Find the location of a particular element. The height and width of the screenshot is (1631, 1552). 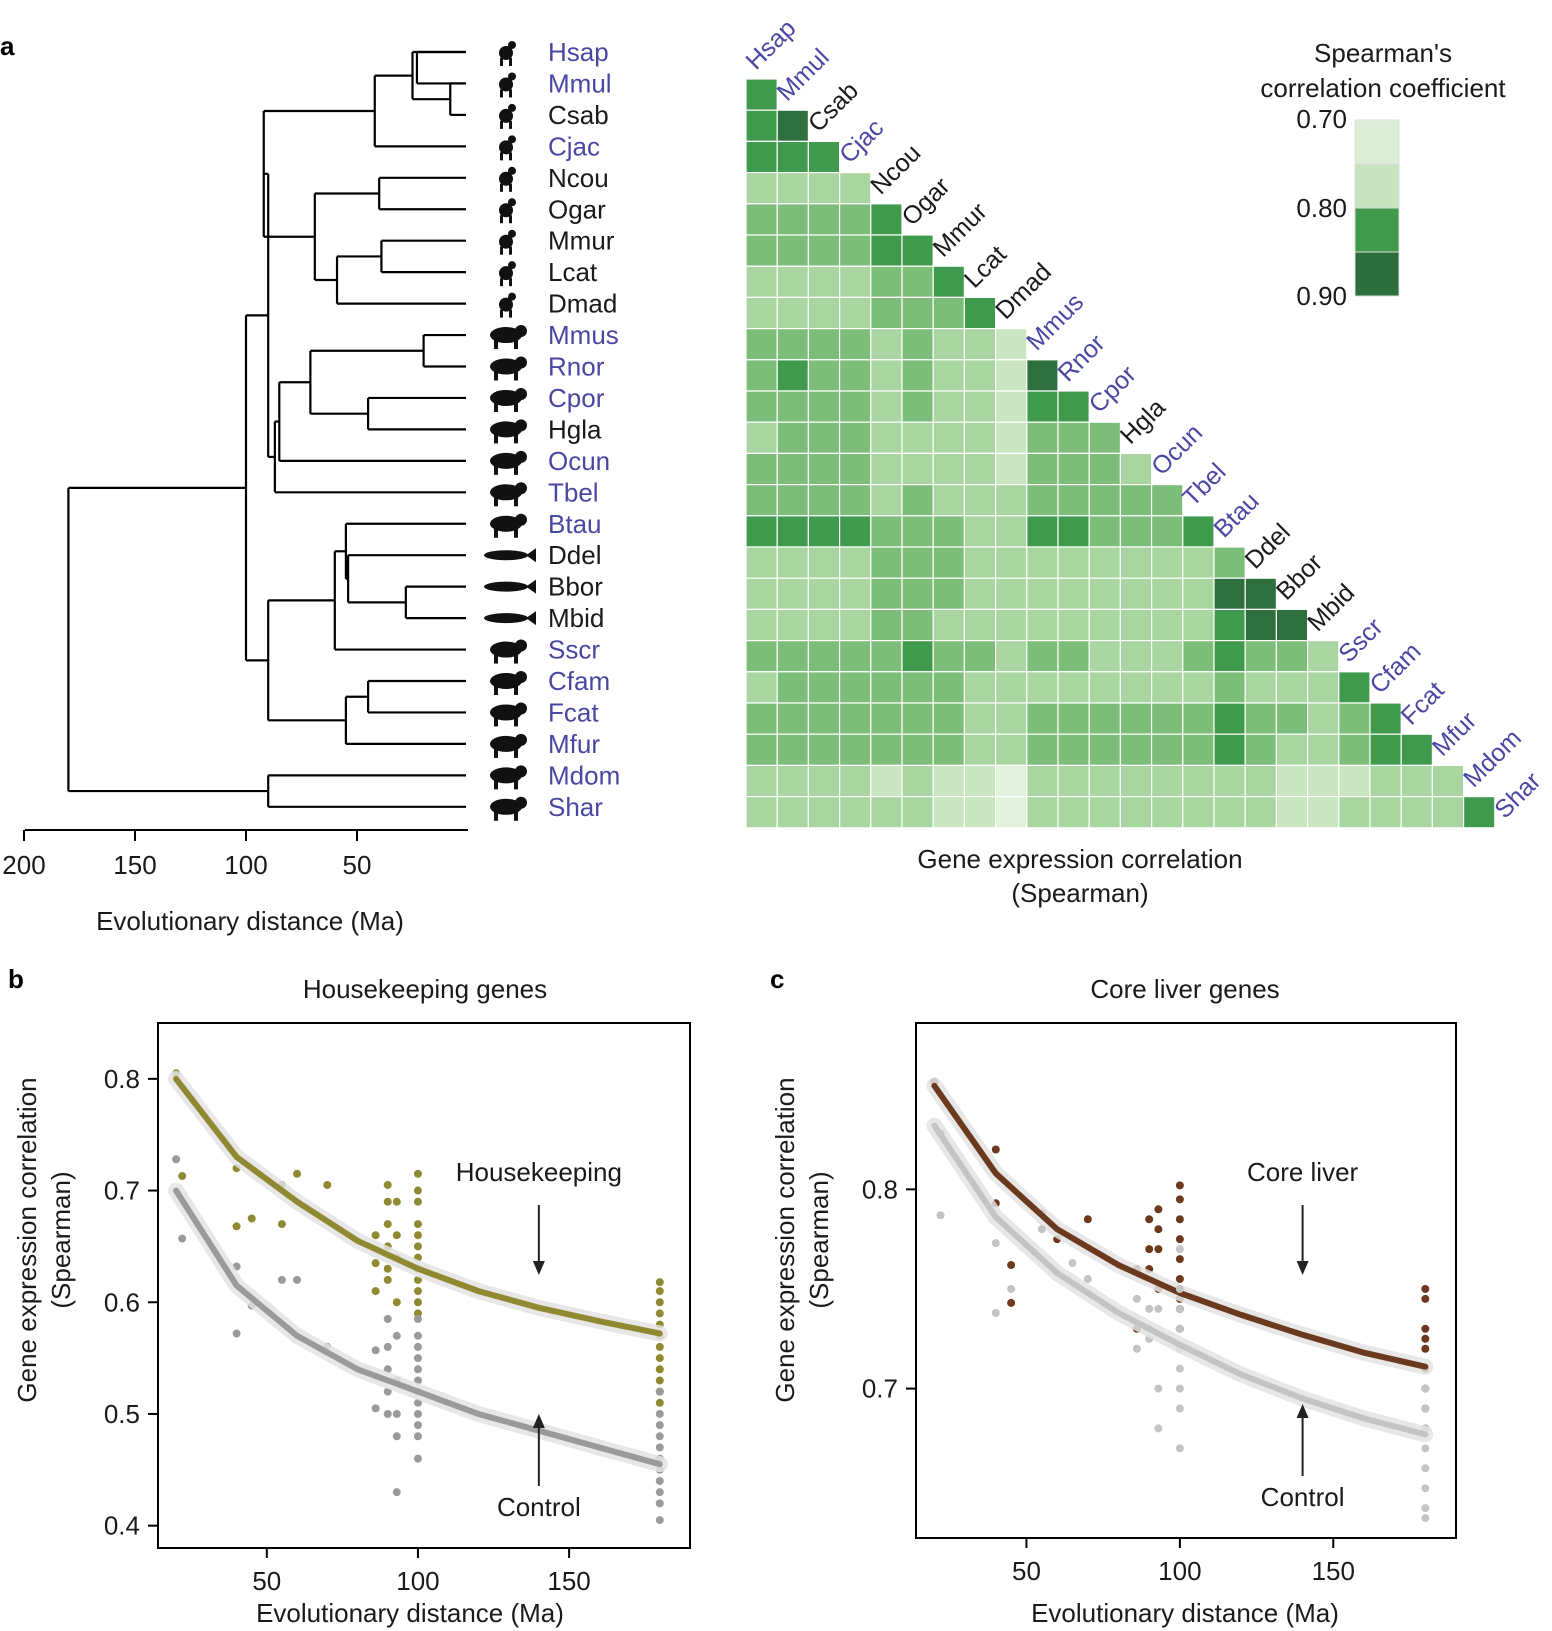

species-label: Ddel is located at coordinates (574, 555).